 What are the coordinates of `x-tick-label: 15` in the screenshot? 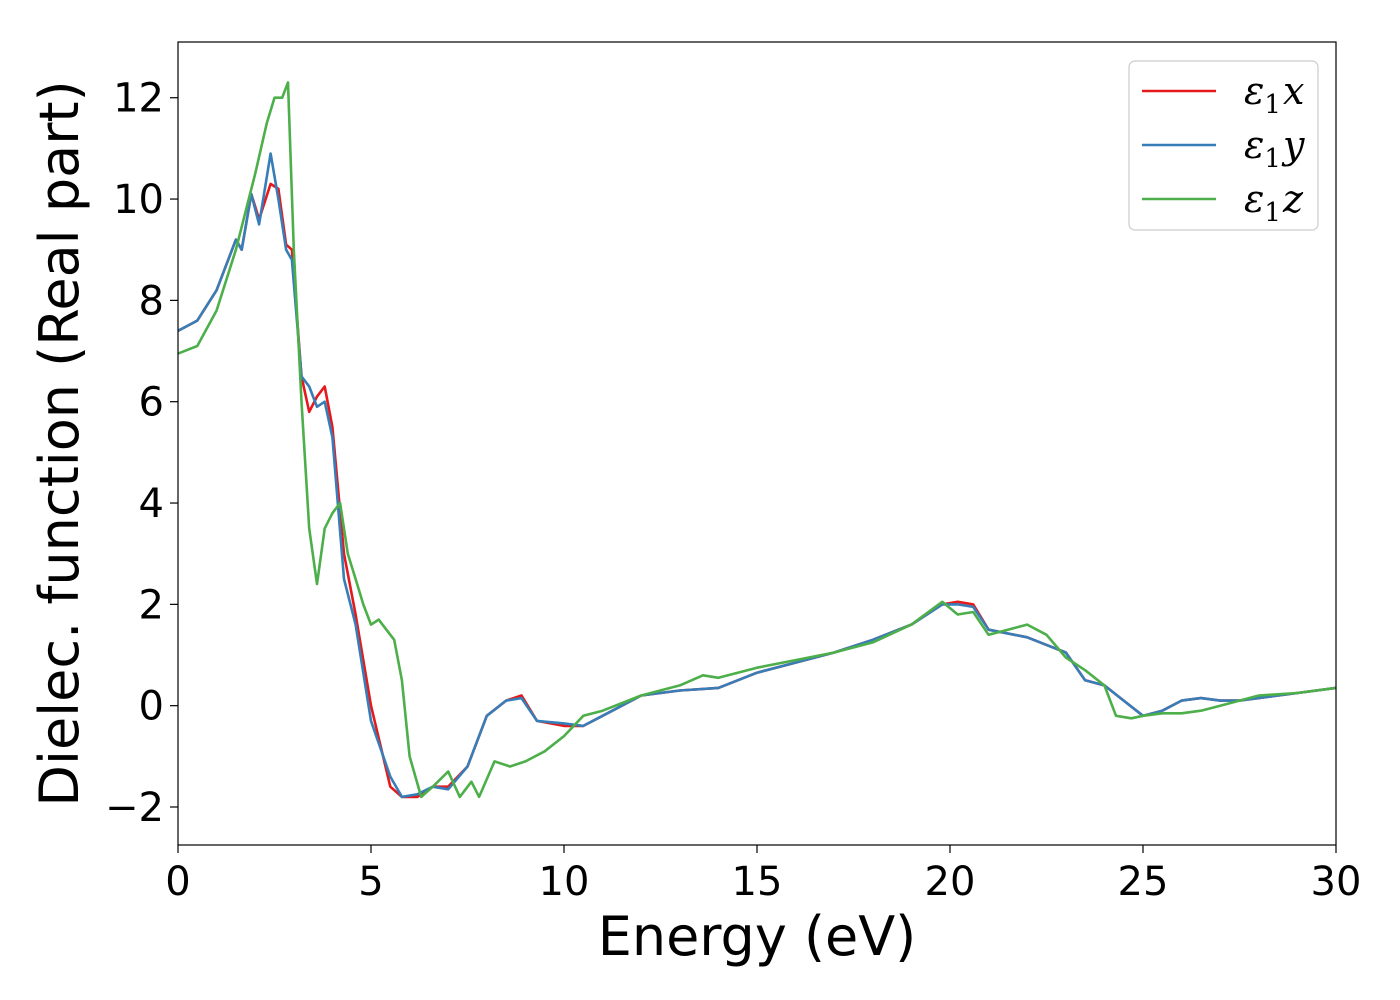 It's located at (757, 882).